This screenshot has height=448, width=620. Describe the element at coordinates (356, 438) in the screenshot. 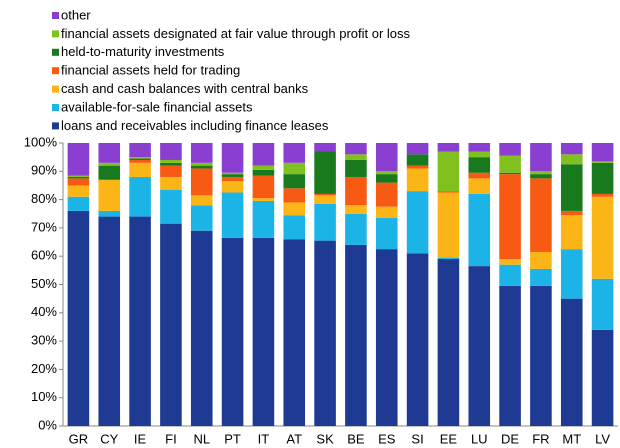

I see `x-tick-label: BE` at that location.